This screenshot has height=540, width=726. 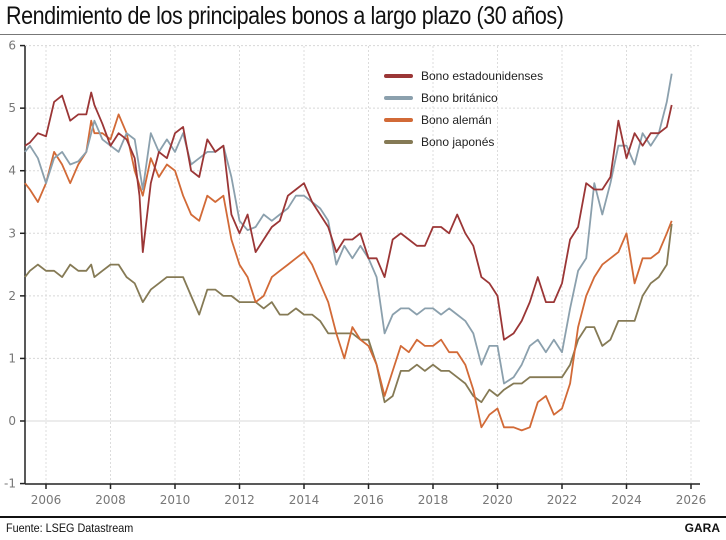 I want to click on y-tick-label: 0, so click(x=12, y=421).